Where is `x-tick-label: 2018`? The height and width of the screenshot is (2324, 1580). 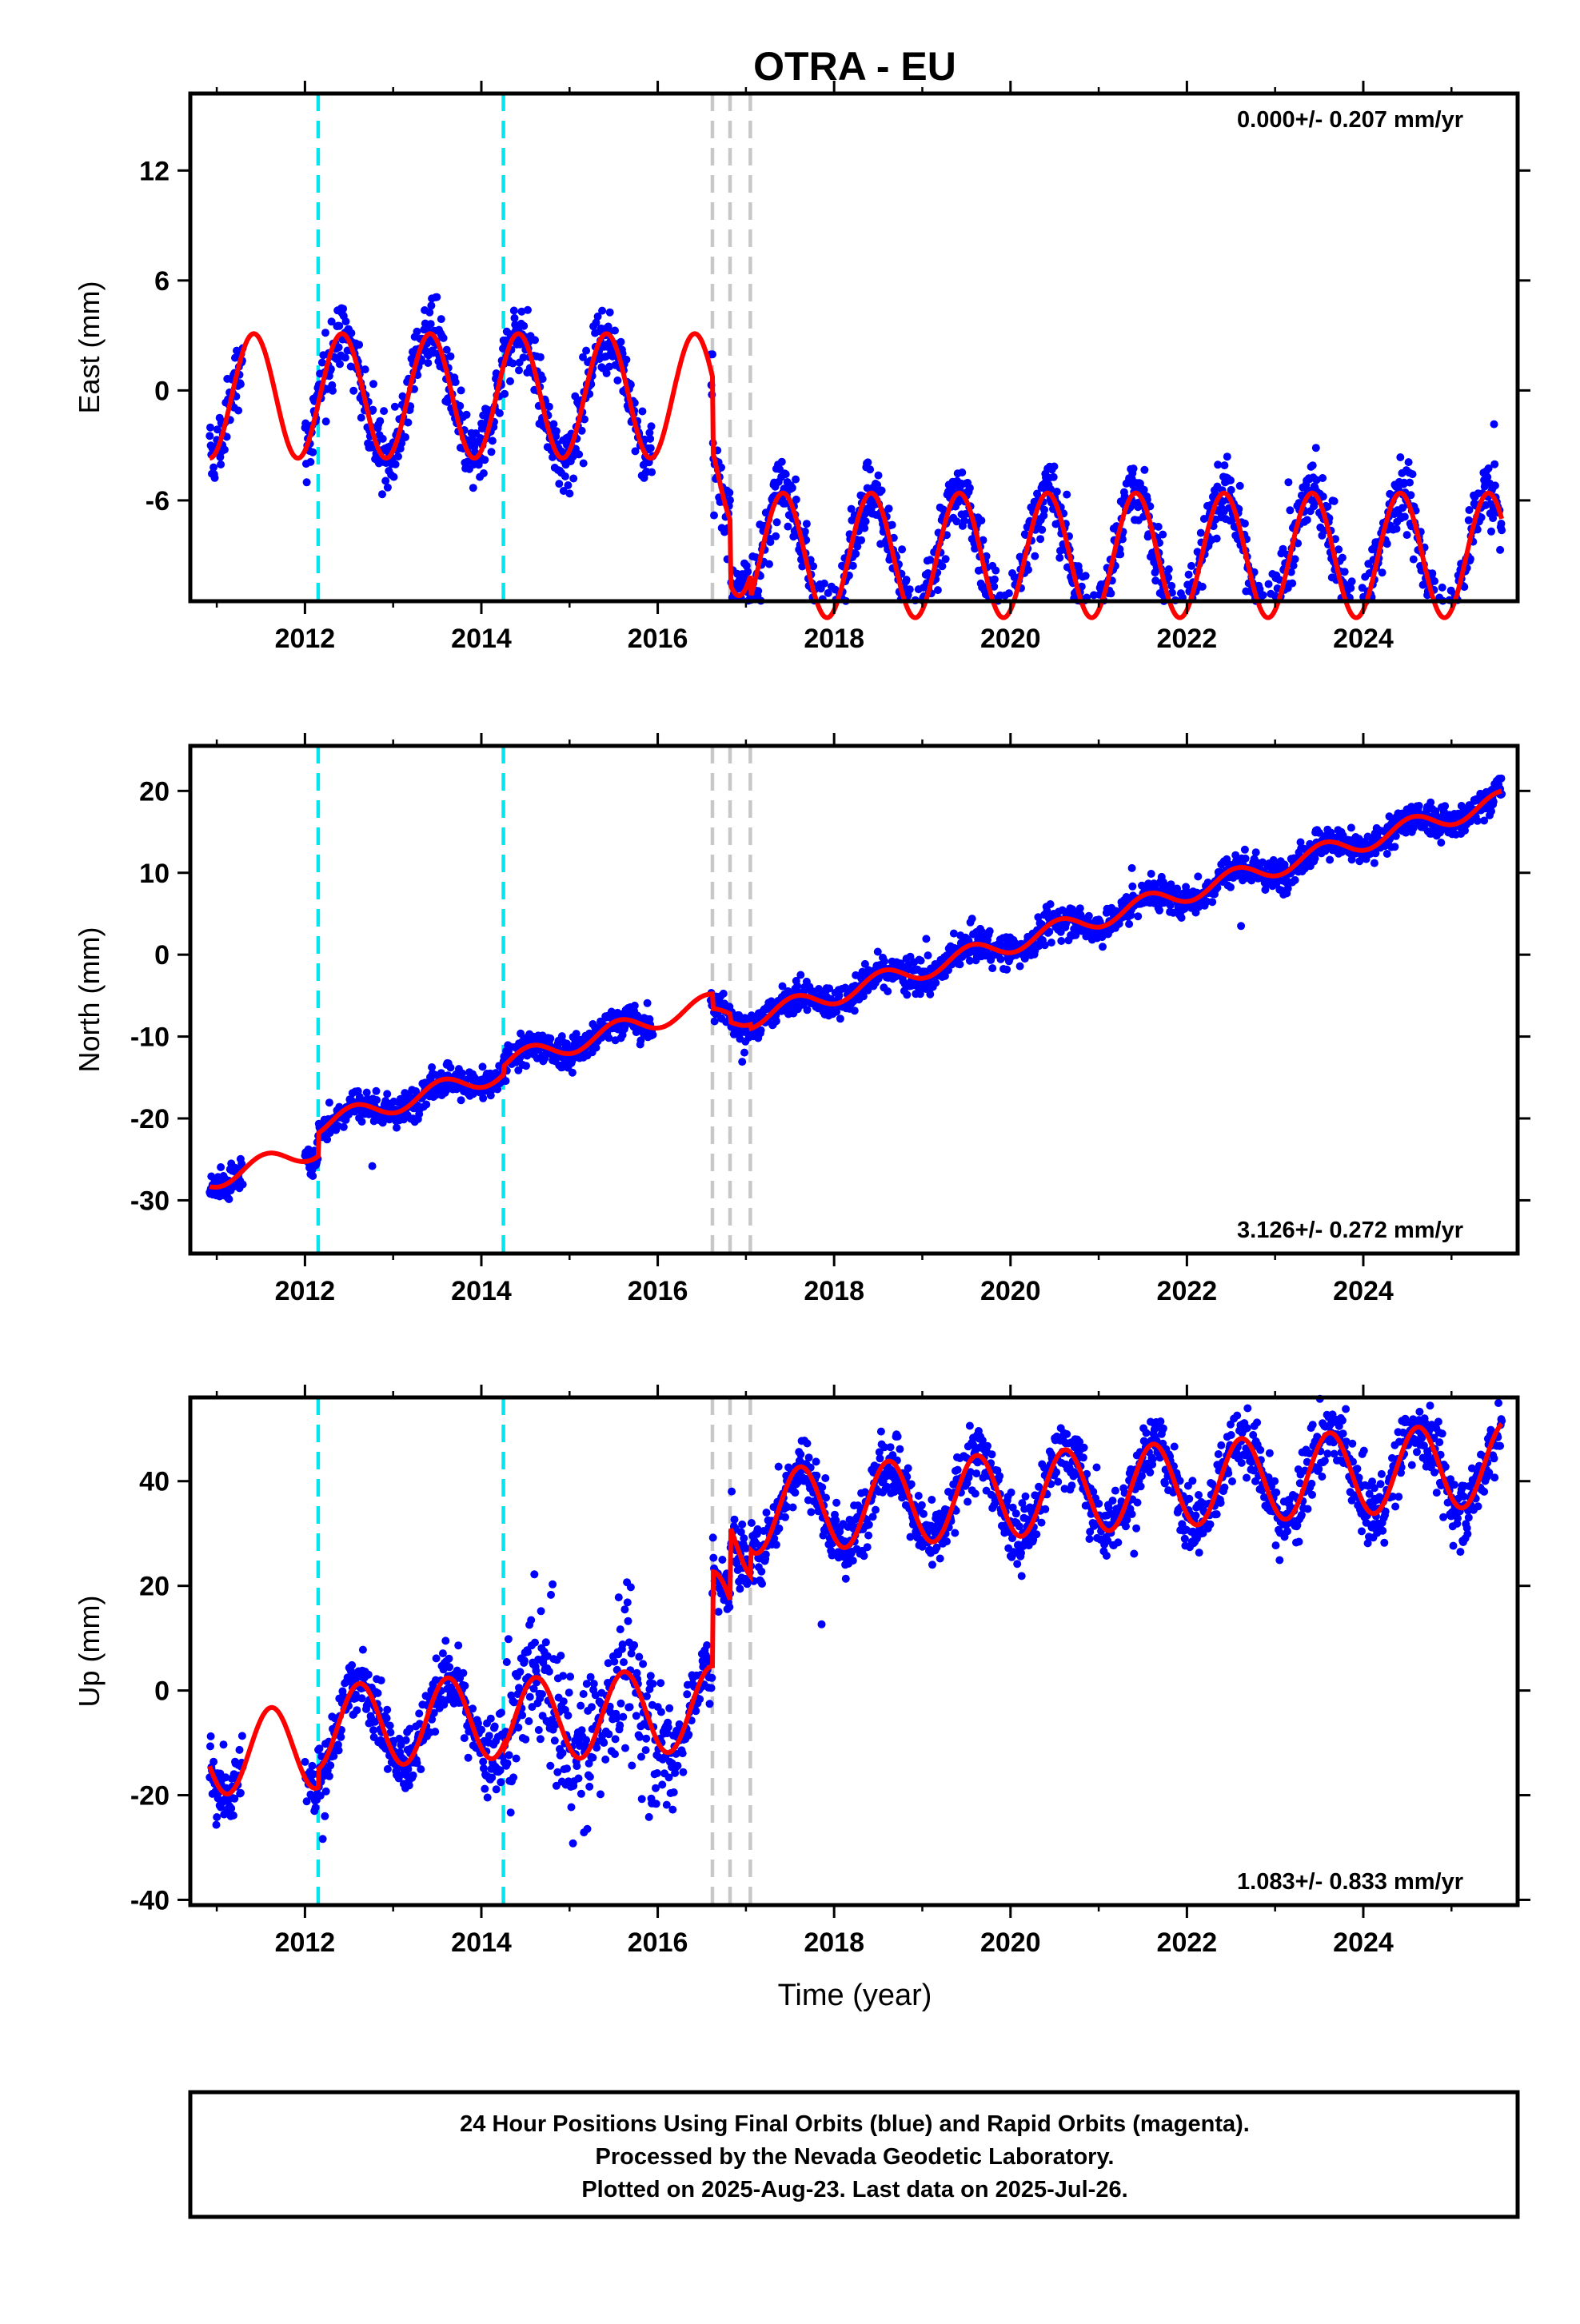
x-tick-label: 2018 is located at coordinates (834, 639).